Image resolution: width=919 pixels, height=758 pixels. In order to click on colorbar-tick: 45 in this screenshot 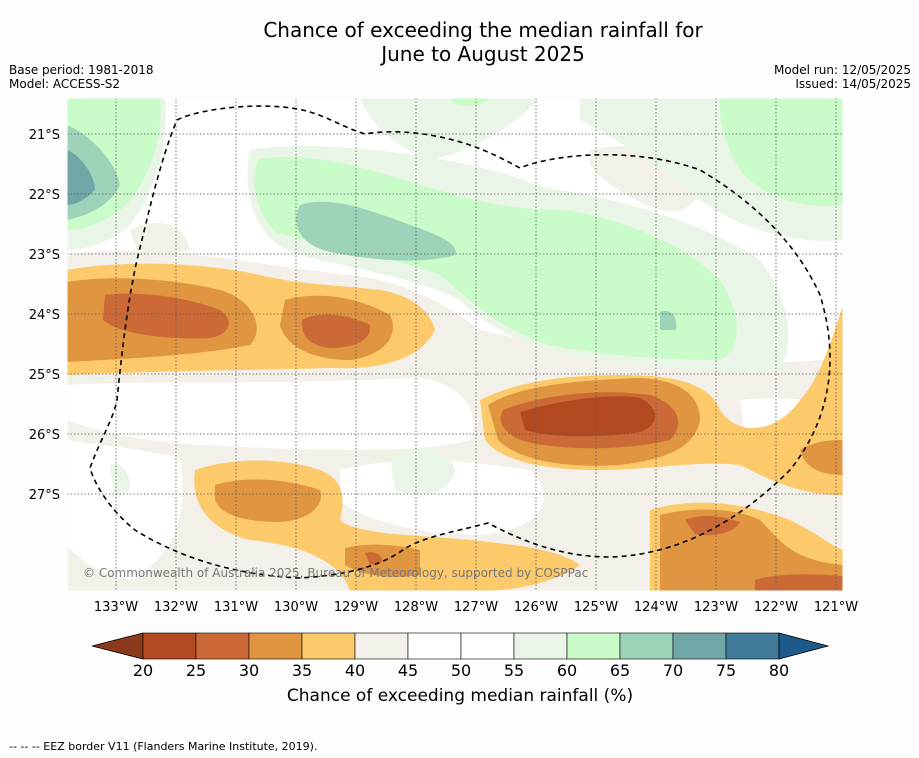, I will do `click(408, 670)`.